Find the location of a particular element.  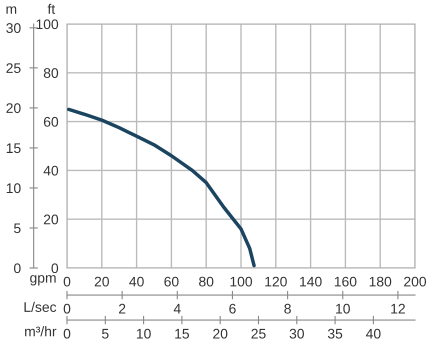

x2-tick-label: 10 is located at coordinates (343, 309).